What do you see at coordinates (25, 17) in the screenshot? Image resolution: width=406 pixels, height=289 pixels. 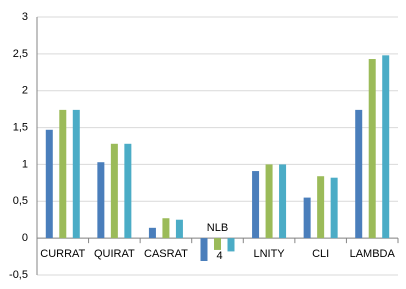 I see `y-tick-label: 3` at bounding box center [25, 17].